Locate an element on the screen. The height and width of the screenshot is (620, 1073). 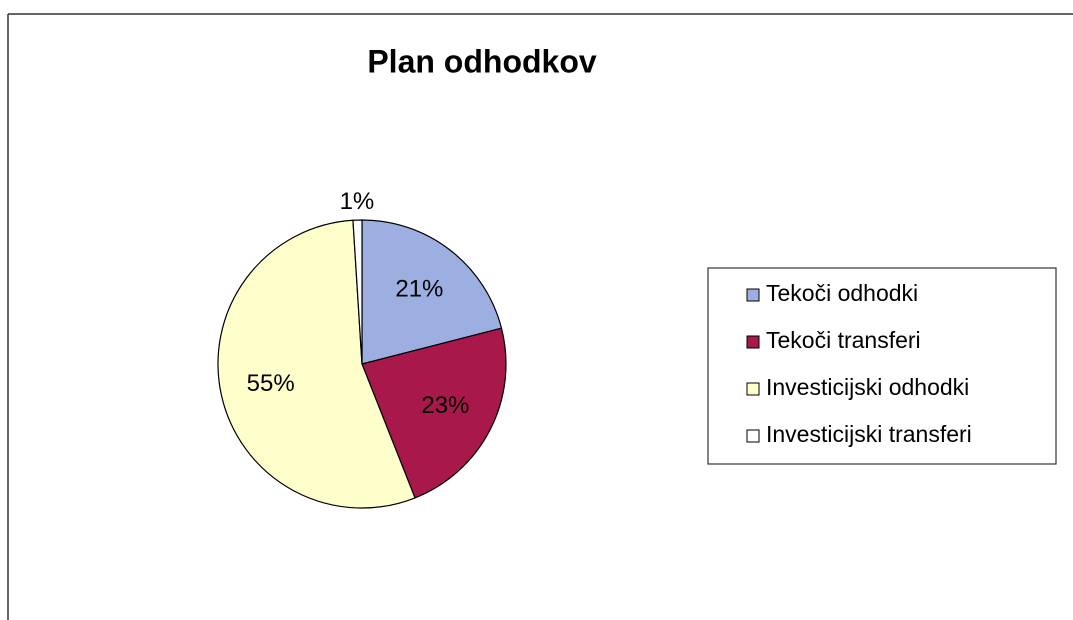
data-label: 21% is located at coordinates (419, 288).